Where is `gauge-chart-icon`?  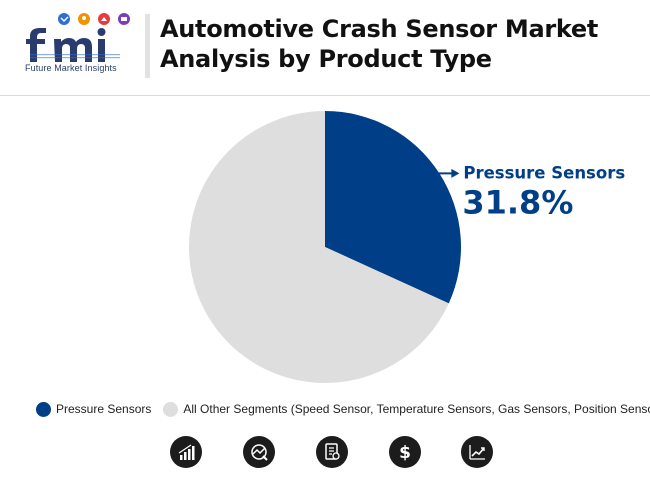 gauge-chart-icon is located at coordinates (259, 452).